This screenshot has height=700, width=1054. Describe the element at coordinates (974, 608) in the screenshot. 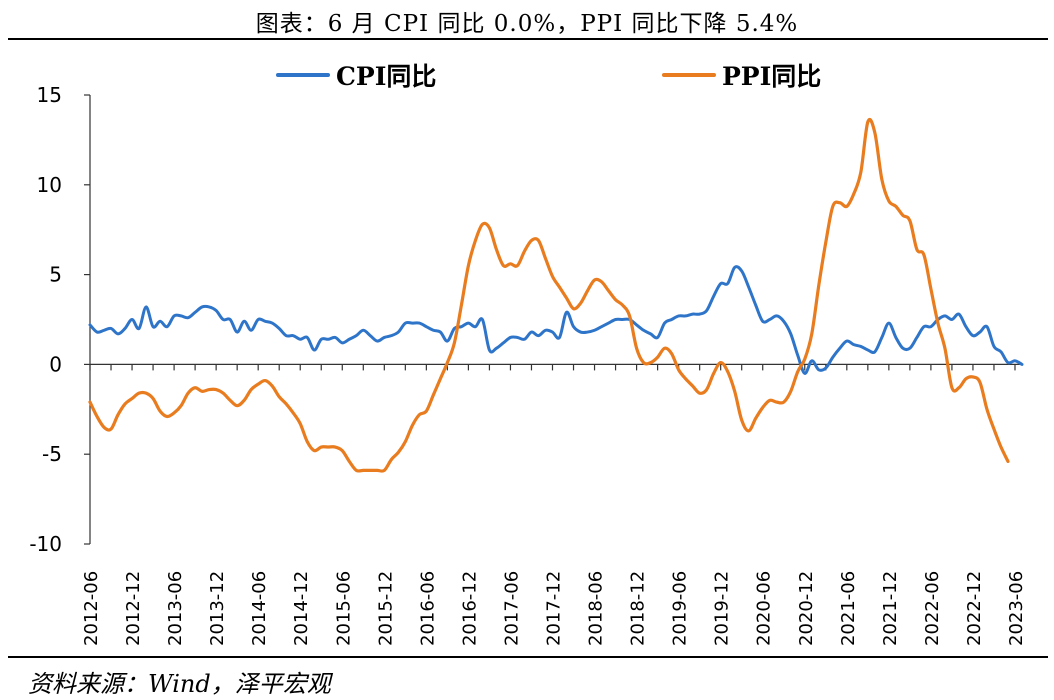

I see `x-tick-label: 2022-12` at that location.